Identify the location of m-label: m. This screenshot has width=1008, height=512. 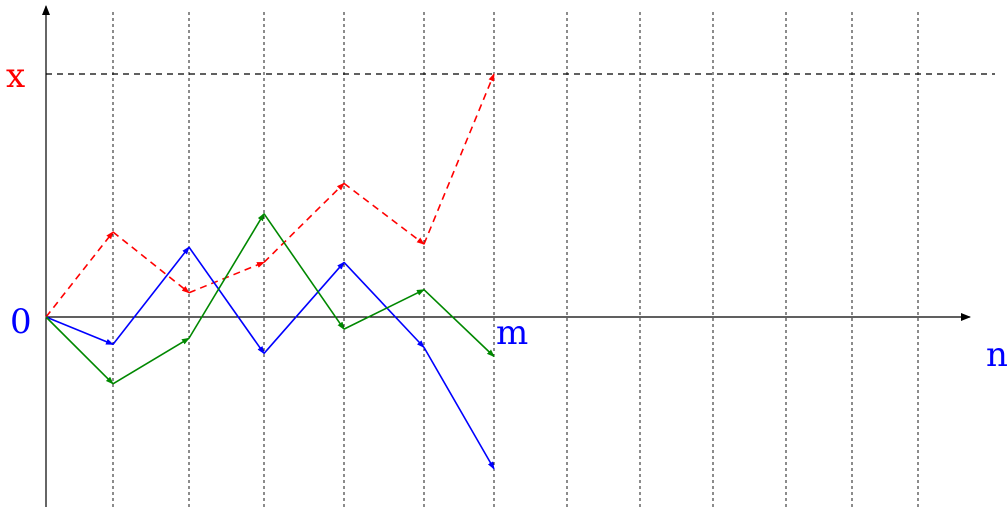
(512, 333).